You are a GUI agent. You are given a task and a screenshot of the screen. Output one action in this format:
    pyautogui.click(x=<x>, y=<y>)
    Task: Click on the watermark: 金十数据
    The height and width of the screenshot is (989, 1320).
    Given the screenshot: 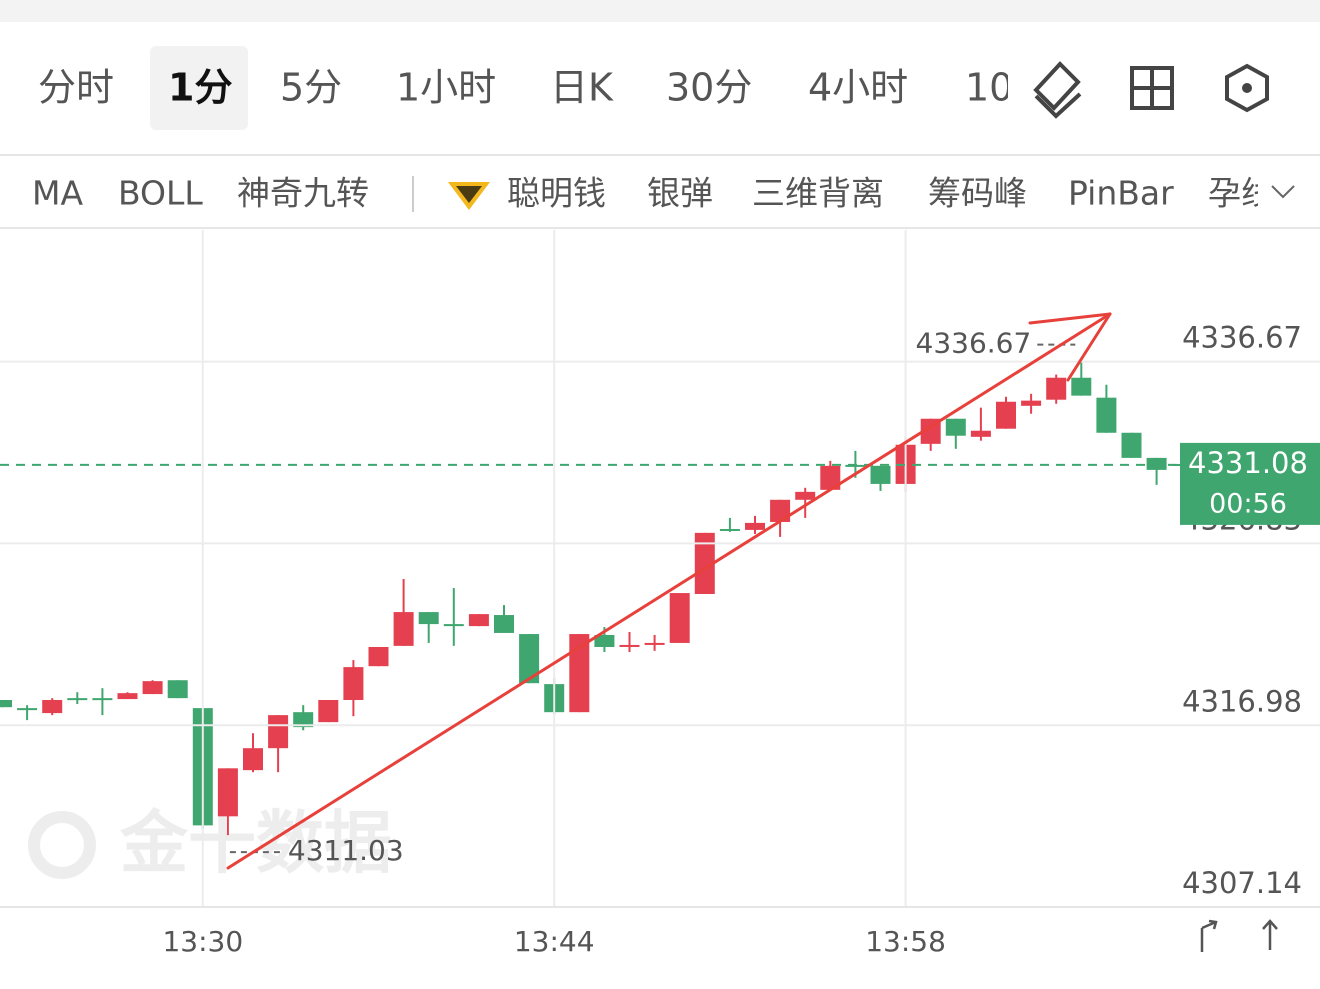 What is the action you would take?
    pyautogui.click(x=255, y=844)
    